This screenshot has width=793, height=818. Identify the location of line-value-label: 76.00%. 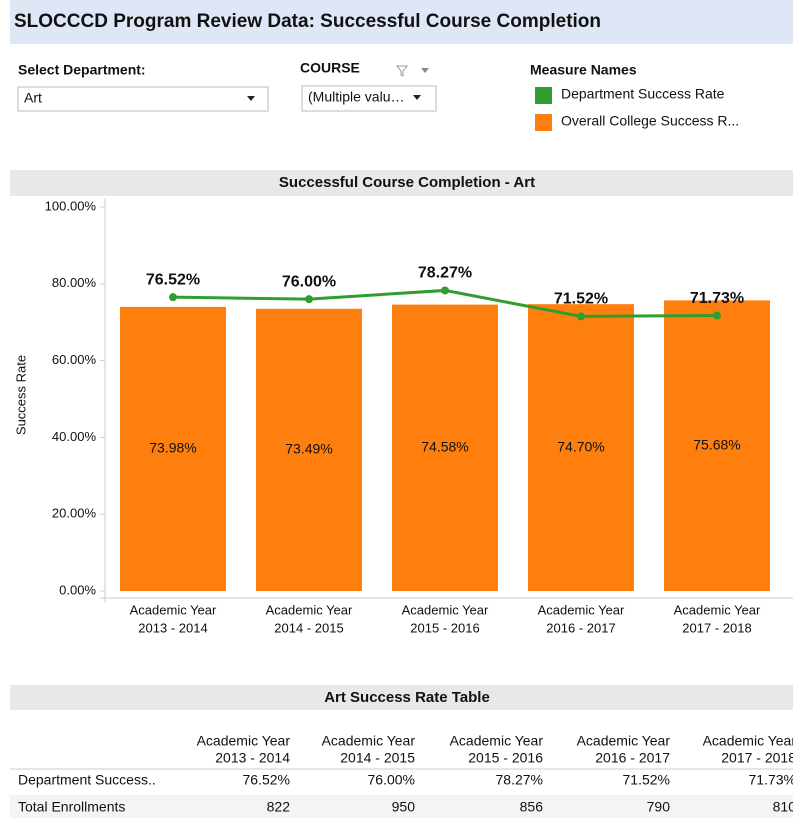
(309, 281).